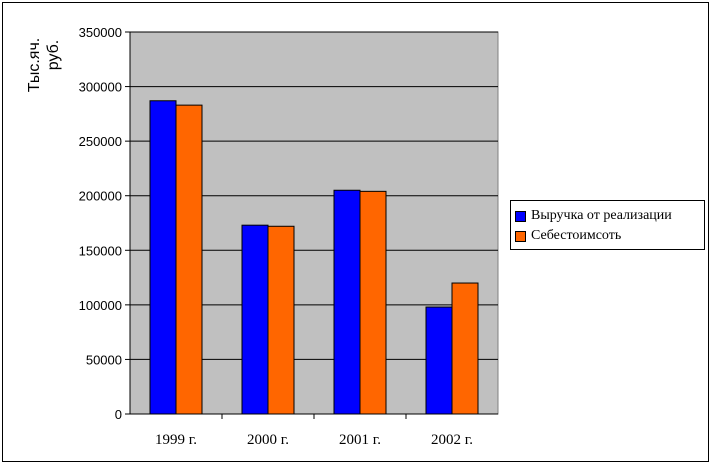  Describe the element at coordinates (100, 305) in the screenshot. I see `y-tick-label-2: 100000` at that location.